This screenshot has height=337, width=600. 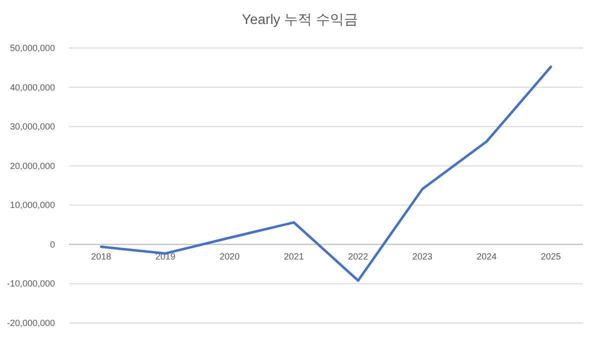 What do you see at coordinates (300, 19) in the screenshot?
I see `title: Yearly 누적 수익금` at bounding box center [300, 19].